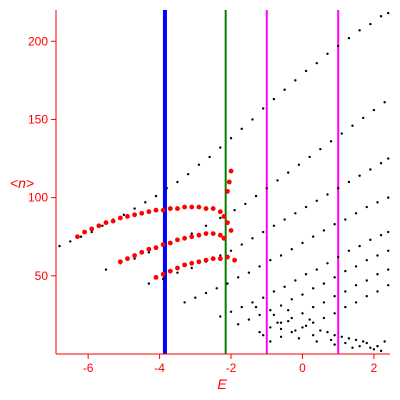  What do you see at coordinates (42, 158) in the screenshot?
I see `y-ticks: 50 100 150 200` at bounding box center [42, 158].